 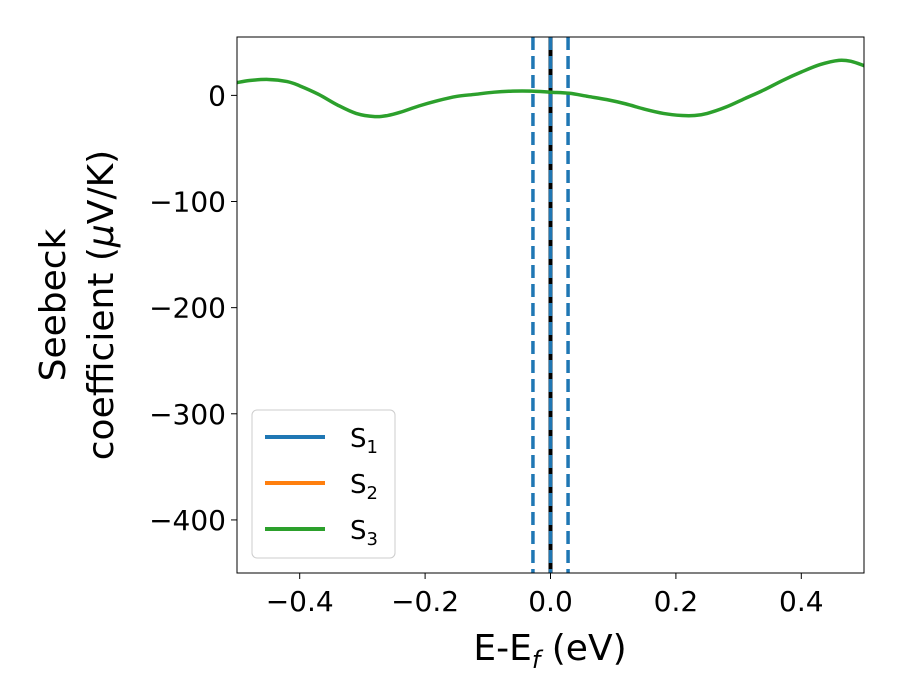 I want to click on x-tick-label: −0.4, so click(x=300, y=601).